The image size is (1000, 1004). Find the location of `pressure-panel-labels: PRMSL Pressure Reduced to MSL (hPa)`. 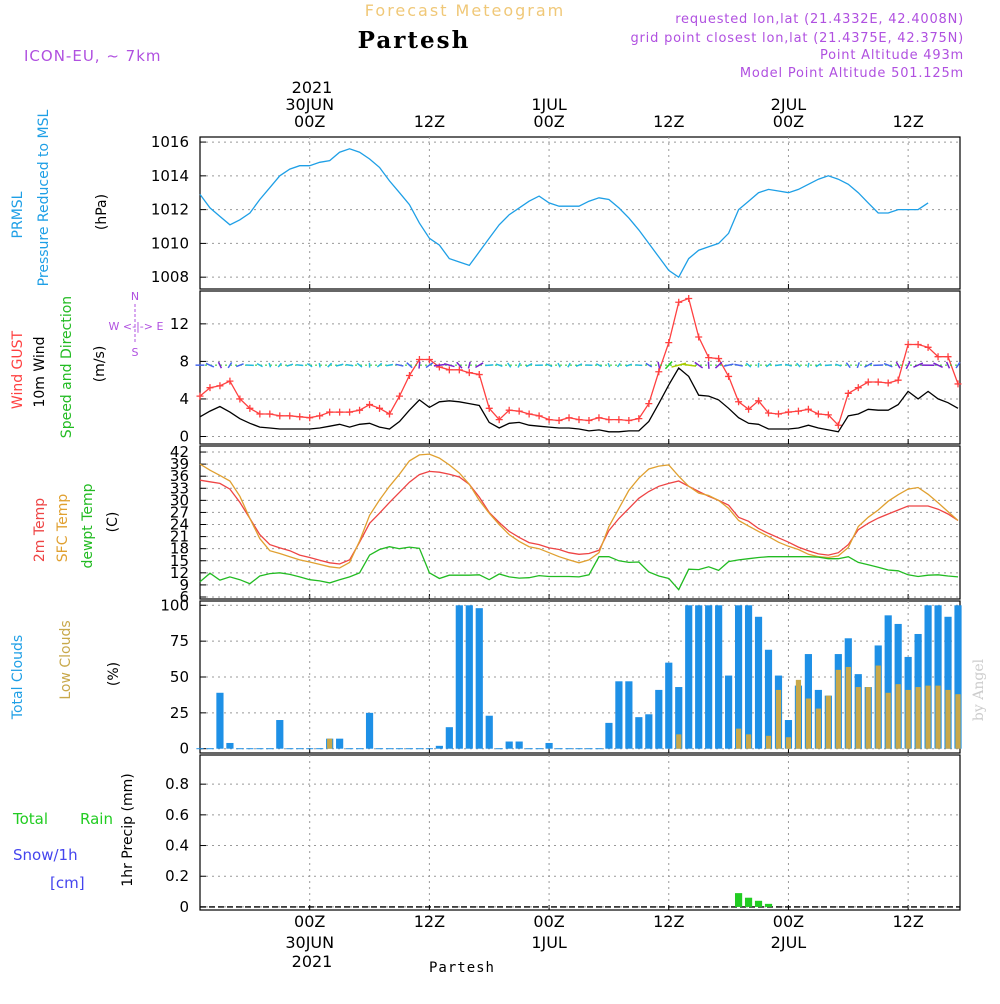

pressure-panel-labels: PRMSL Pressure Reduced to MSL (hPa) is located at coordinates (60, 197).